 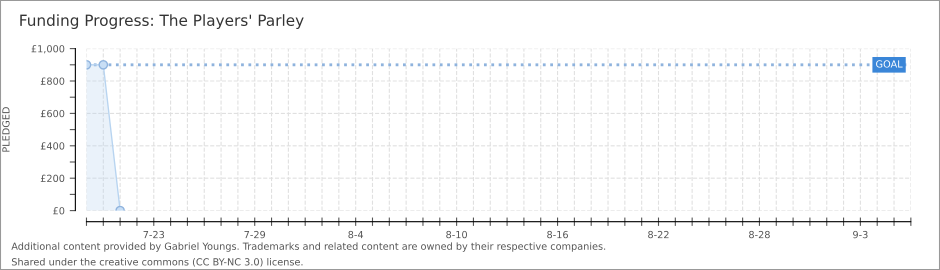 I want to click on y-tick-label: £0, so click(x=58, y=210).